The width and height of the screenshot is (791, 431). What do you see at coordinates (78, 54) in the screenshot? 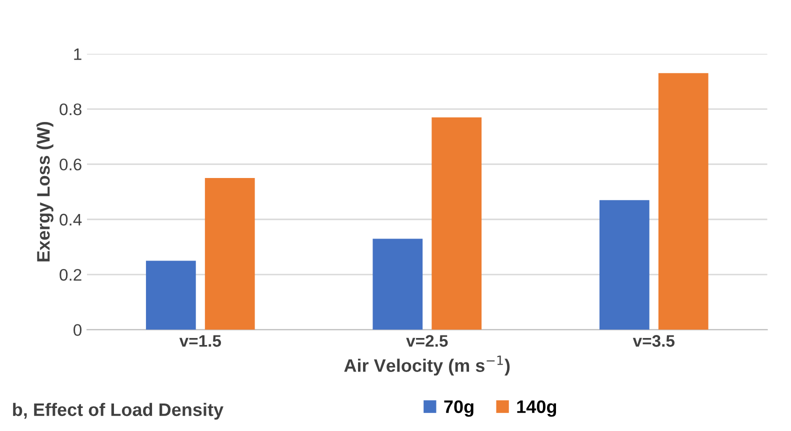
I see `y-tick-label: 1` at bounding box center [78, 54].